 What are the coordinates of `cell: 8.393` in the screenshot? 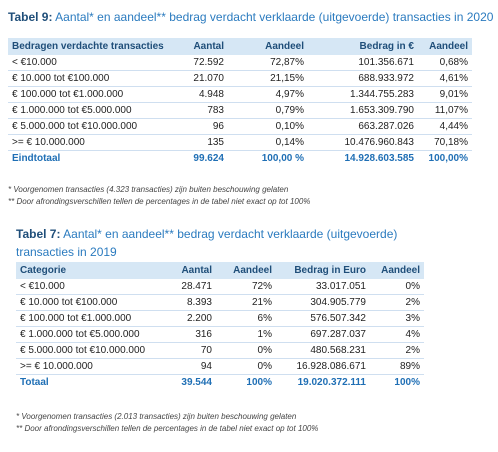 It's located at (191, 302).